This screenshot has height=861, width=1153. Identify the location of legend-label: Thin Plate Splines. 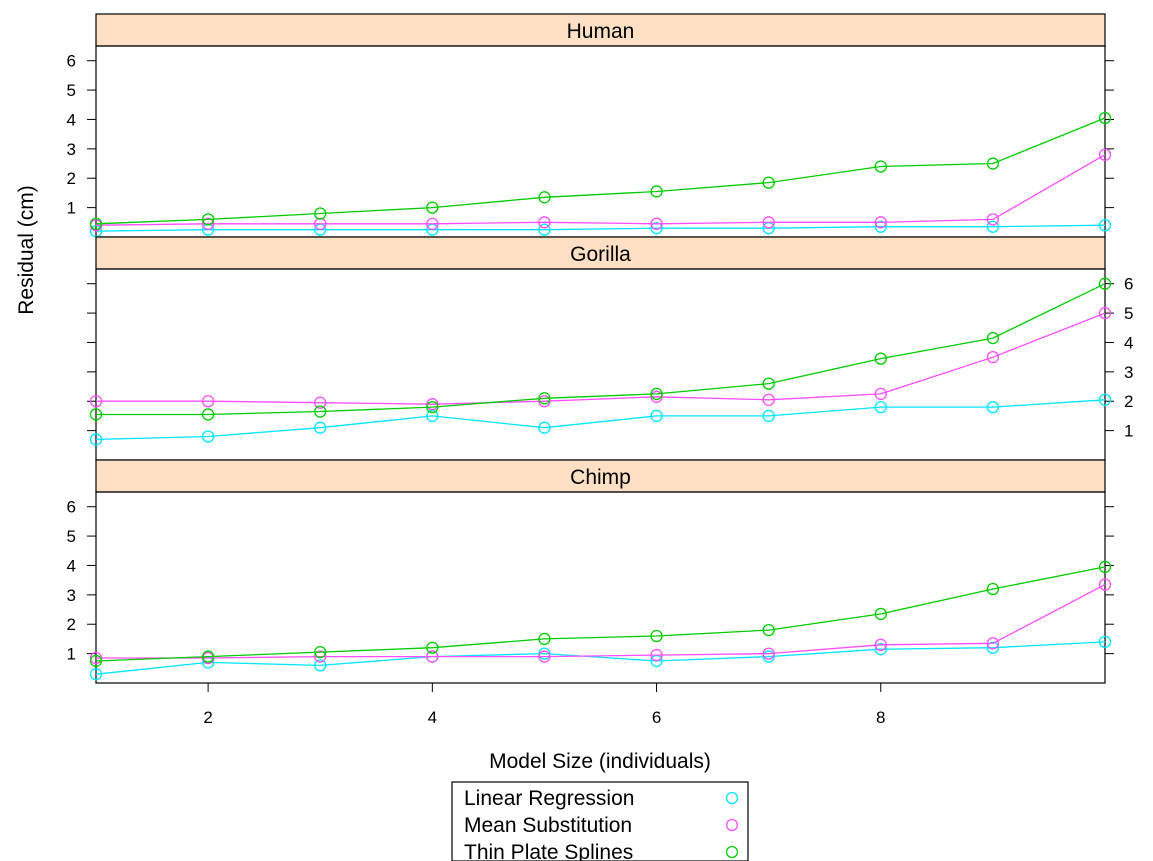
(548, 851).